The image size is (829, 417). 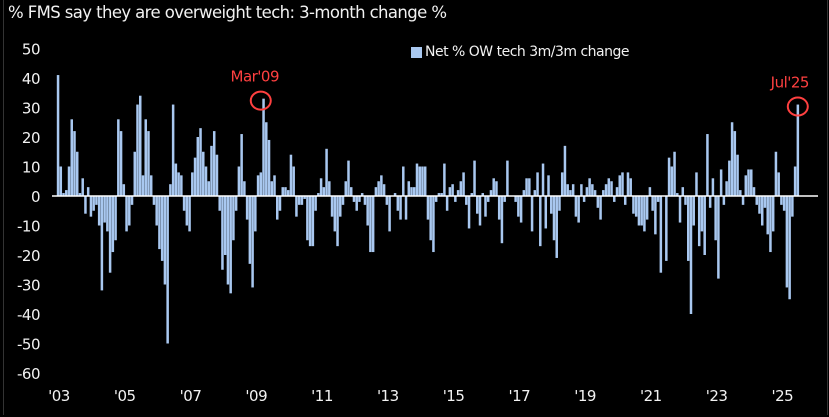 I want to click on y-tick-label: 50, so click(x=31, y=50).